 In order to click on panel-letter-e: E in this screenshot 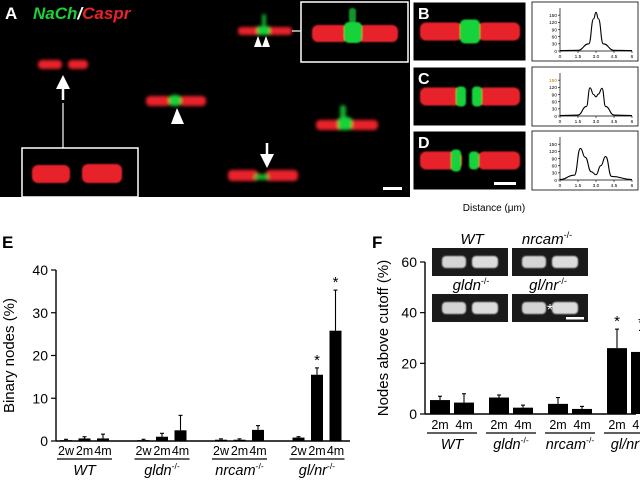, I will do `click(7, 242)`.